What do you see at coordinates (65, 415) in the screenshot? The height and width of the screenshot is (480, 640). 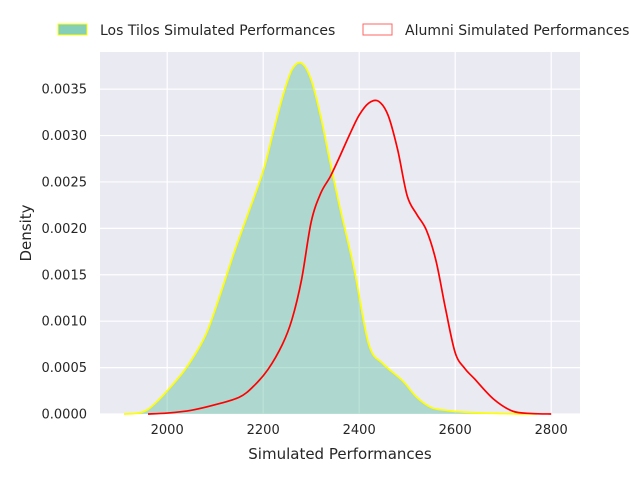 I see `y-tick-label: 0.0000` at bounding box center [65, 415].